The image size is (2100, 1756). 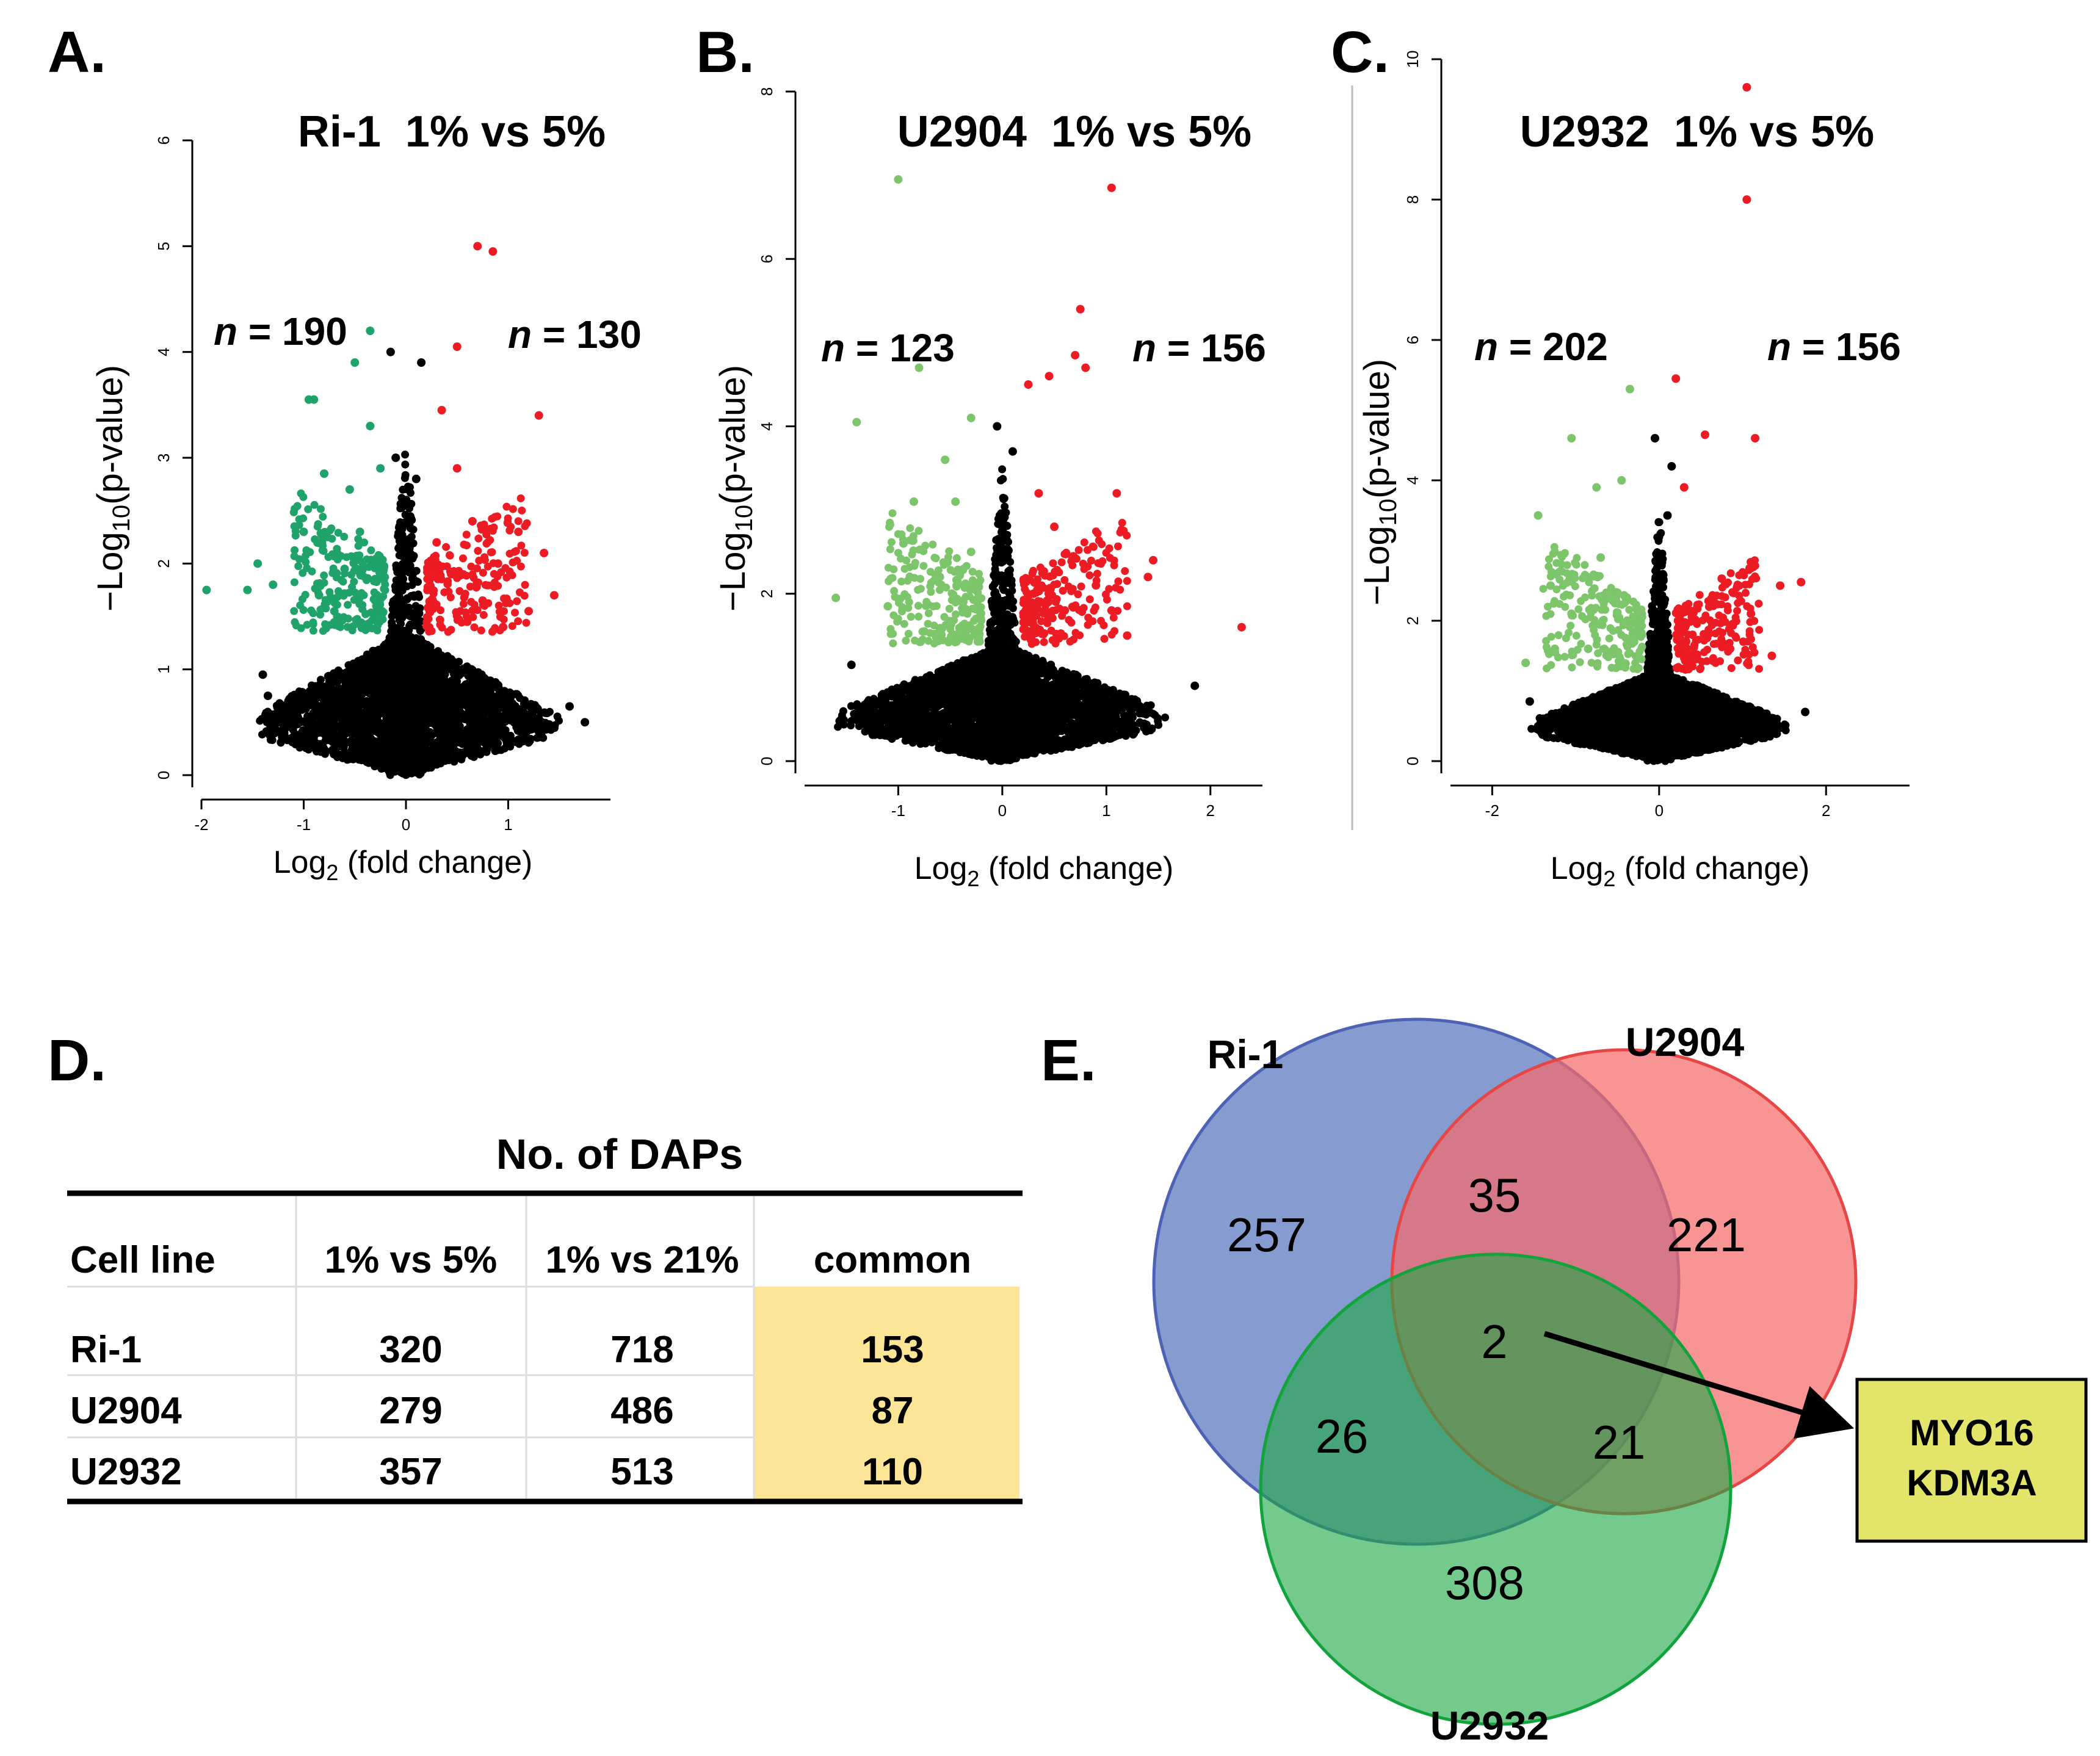 What do you see at coordinates (725, 53) in the screenshot?
I see `panel-label-b: B.` at bounding box center [725, 53].